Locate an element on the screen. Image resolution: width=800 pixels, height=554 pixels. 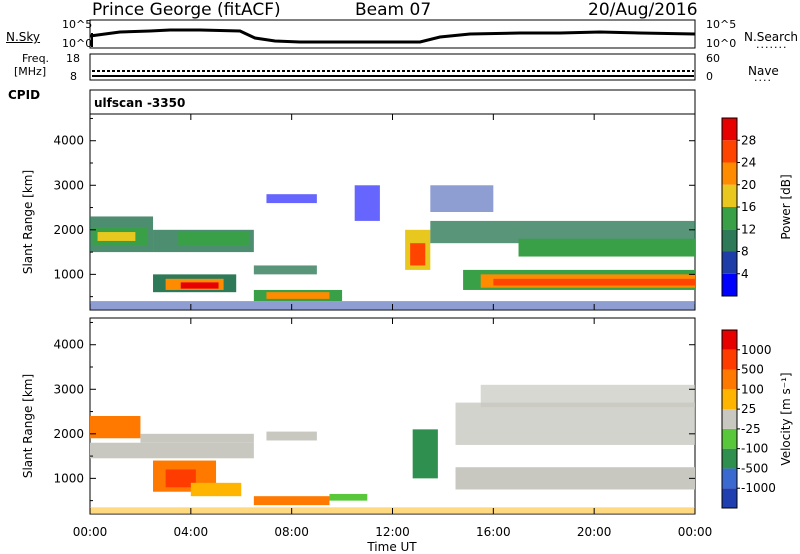
xtick-label: 04:00 is located at coordinates (191, 532).